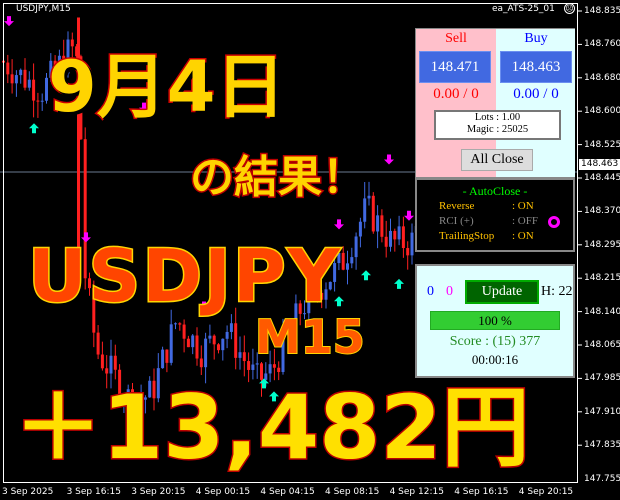  I want to click on buy-label: Buy, so click(536, 38).